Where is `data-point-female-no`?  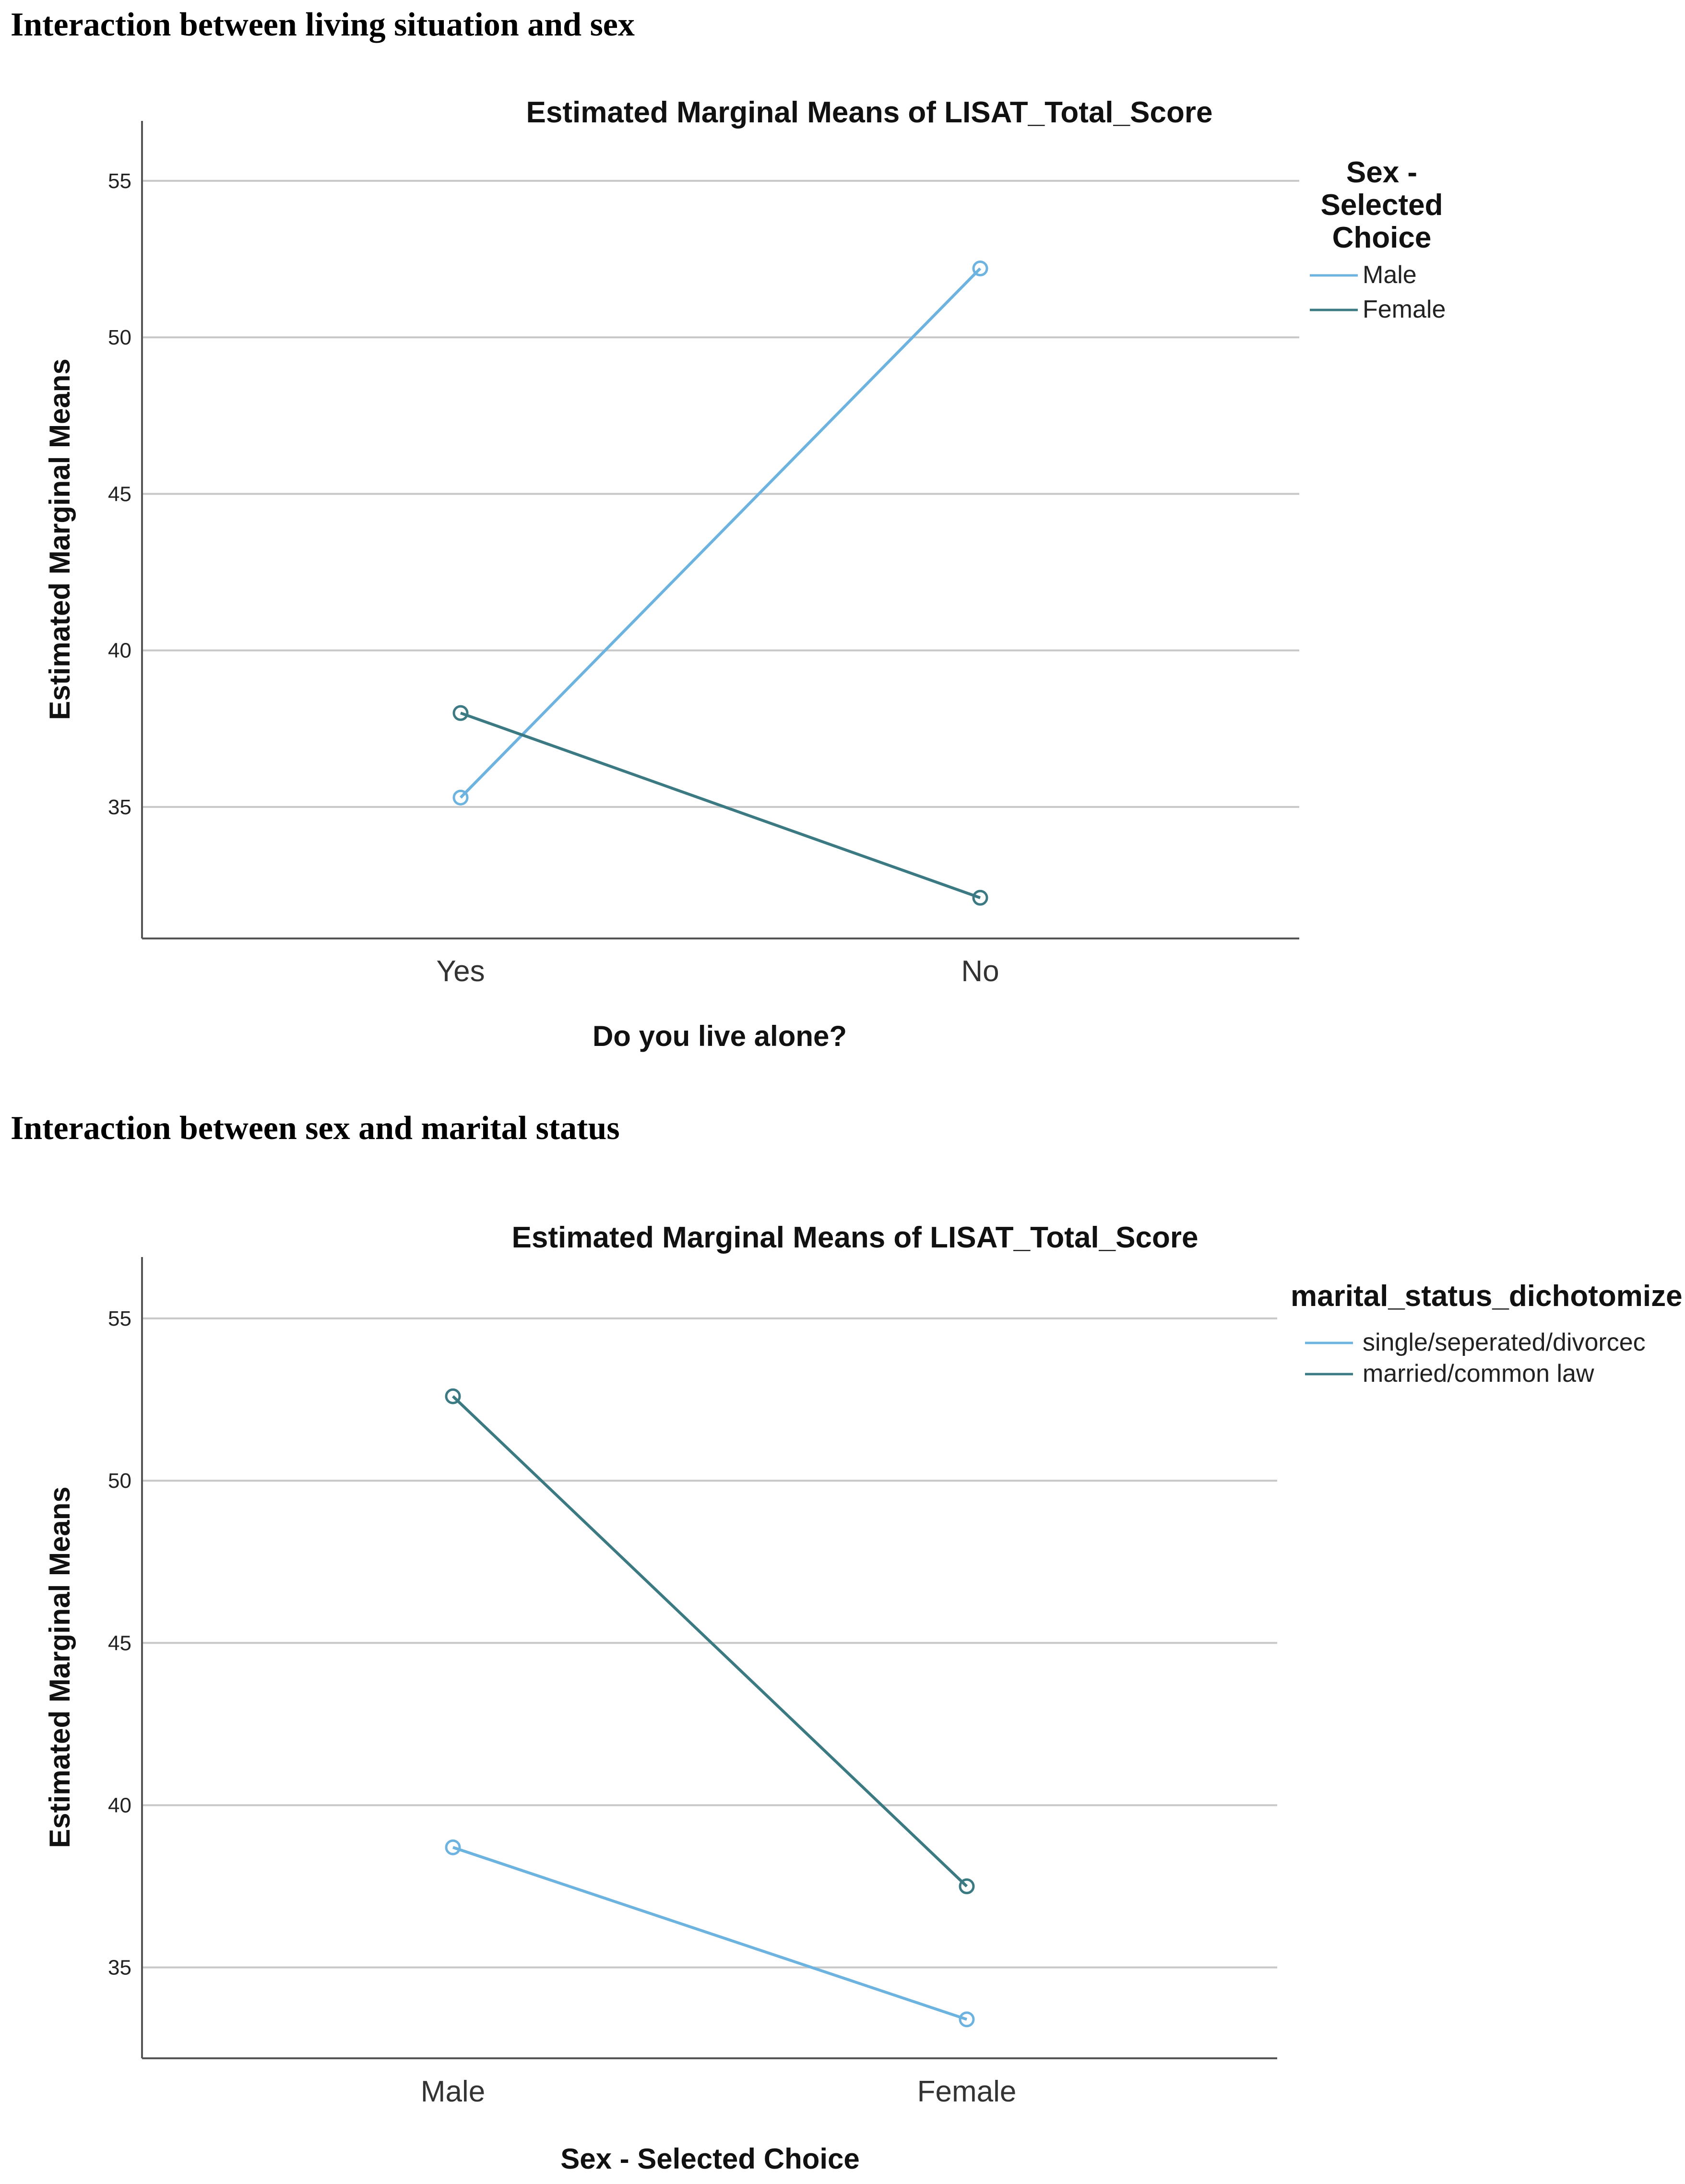
data-point-female-no is located at coordinates (980, 898).